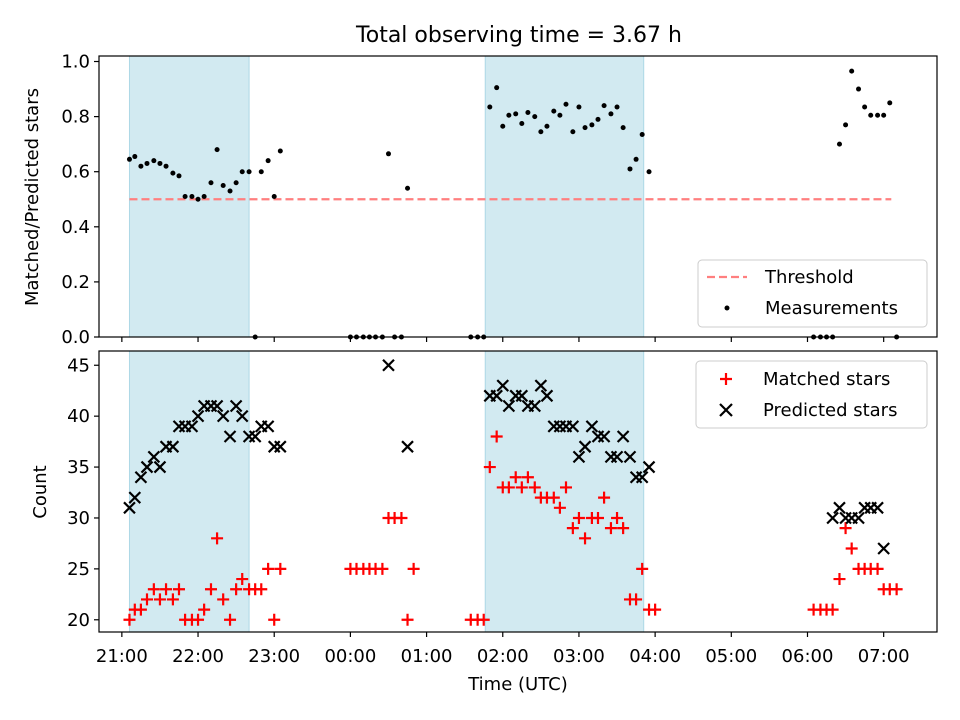 This screenshot has width=960, height=720. What do you see at coordinates (32, 197) in the screenshot?
I see `top-y-axis-label: Matched/Predicted stars` at bounding box center [32, 197].